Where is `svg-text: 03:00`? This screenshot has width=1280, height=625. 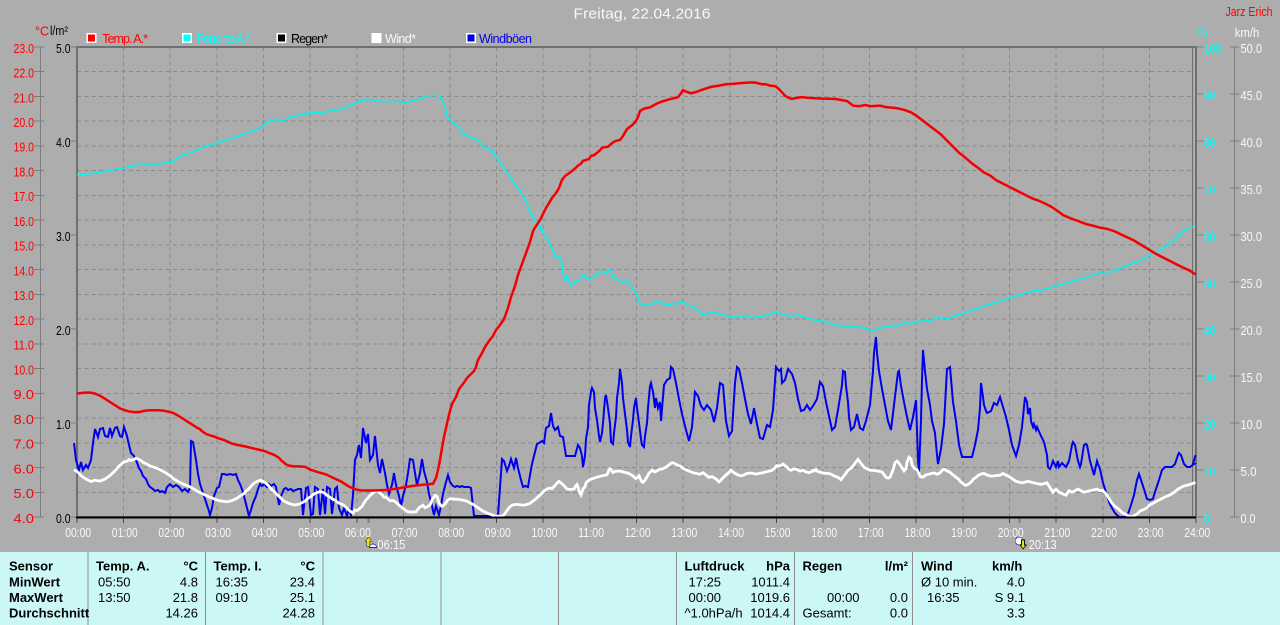
svg-text: 03:00 is located at coordinates (218, 532).